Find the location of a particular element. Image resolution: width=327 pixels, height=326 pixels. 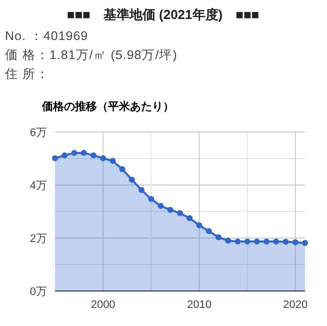

y-tick-label: 6万 is located at coordinates (38, 133).